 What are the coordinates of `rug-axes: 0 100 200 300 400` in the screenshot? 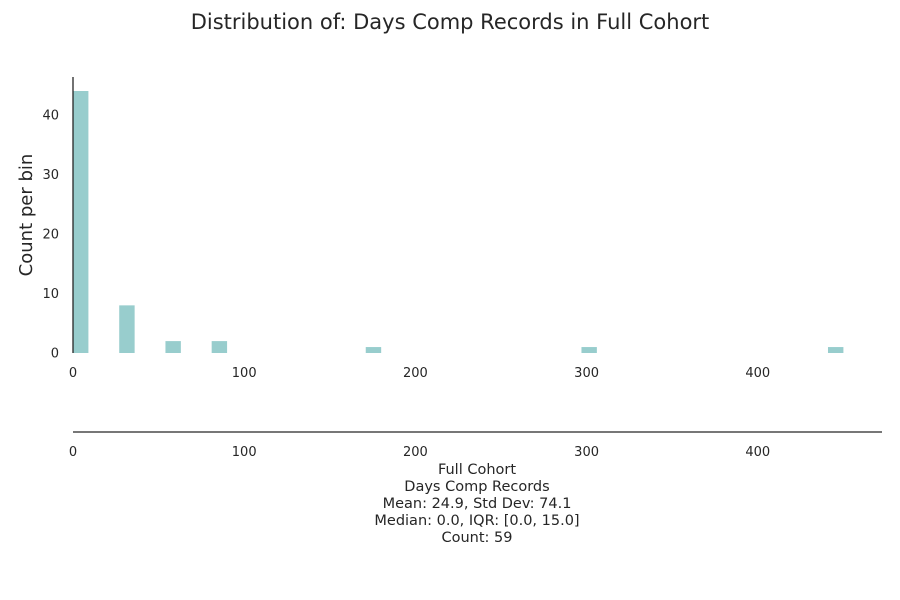 It's located at (475, 445).